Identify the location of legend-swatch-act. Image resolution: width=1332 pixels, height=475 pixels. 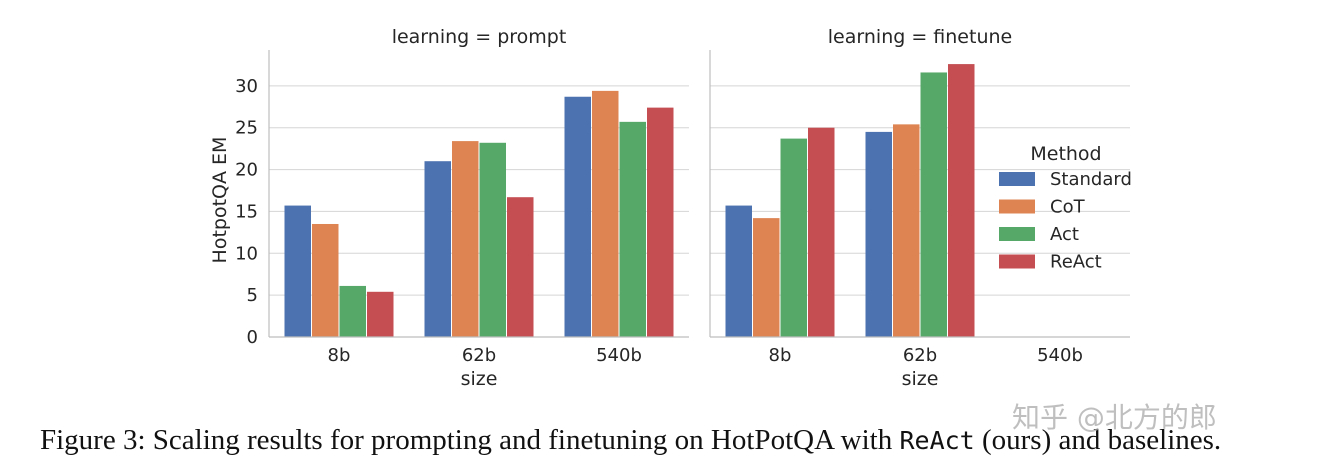
(1017, 234).